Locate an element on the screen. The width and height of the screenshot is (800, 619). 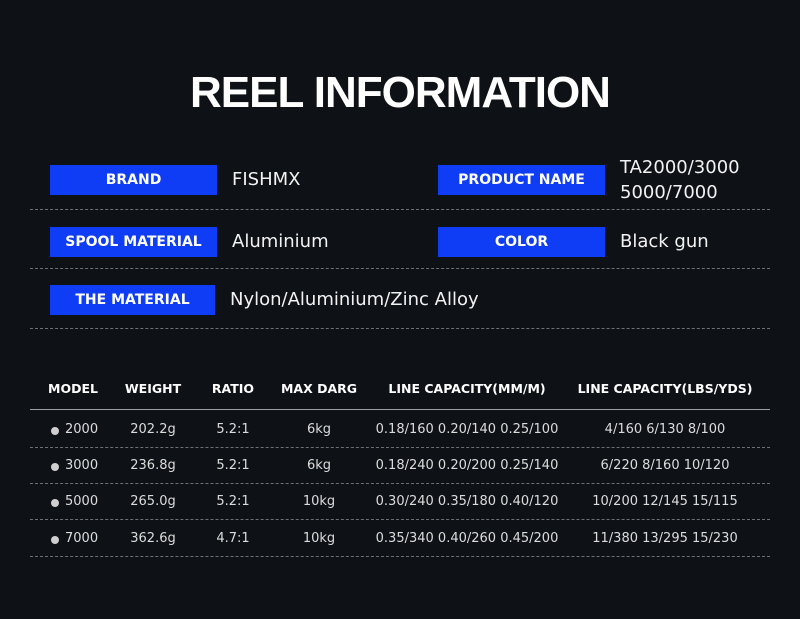
table-cell: 0.18/160 0.20/140 0.25/100 is located at coordinates (467, 429).